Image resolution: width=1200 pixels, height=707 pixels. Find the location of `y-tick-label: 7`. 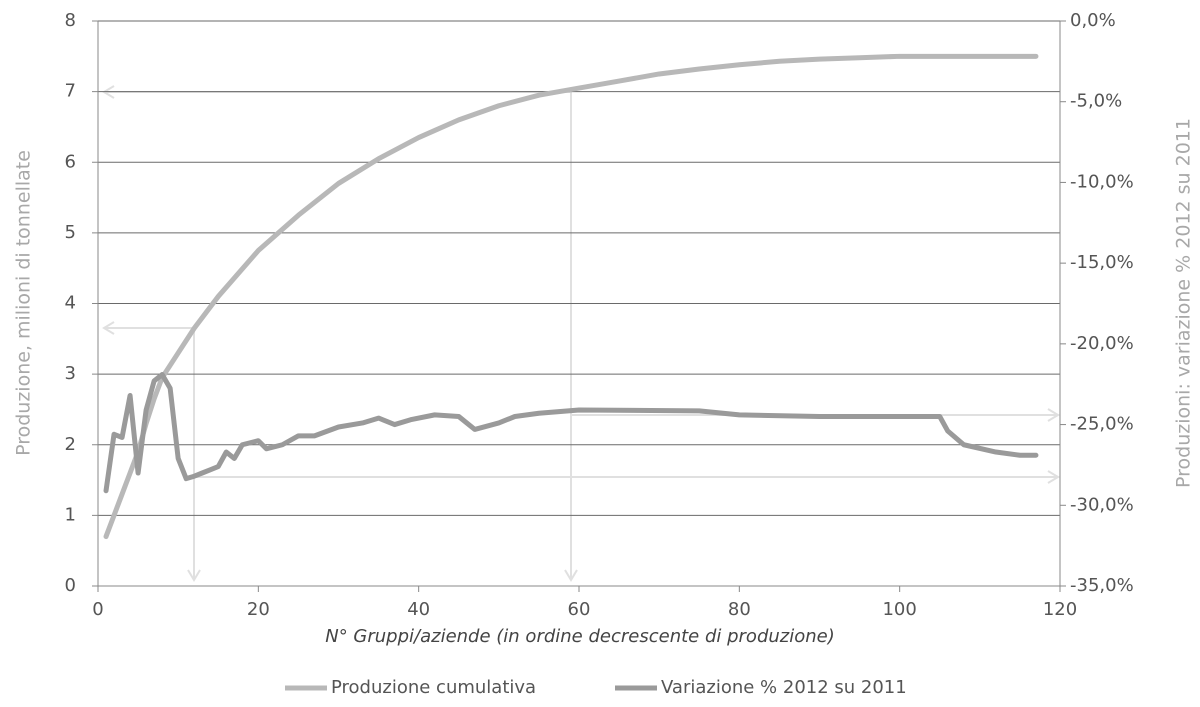

y-tick-label: 7 is located at coordinates (70, 91).